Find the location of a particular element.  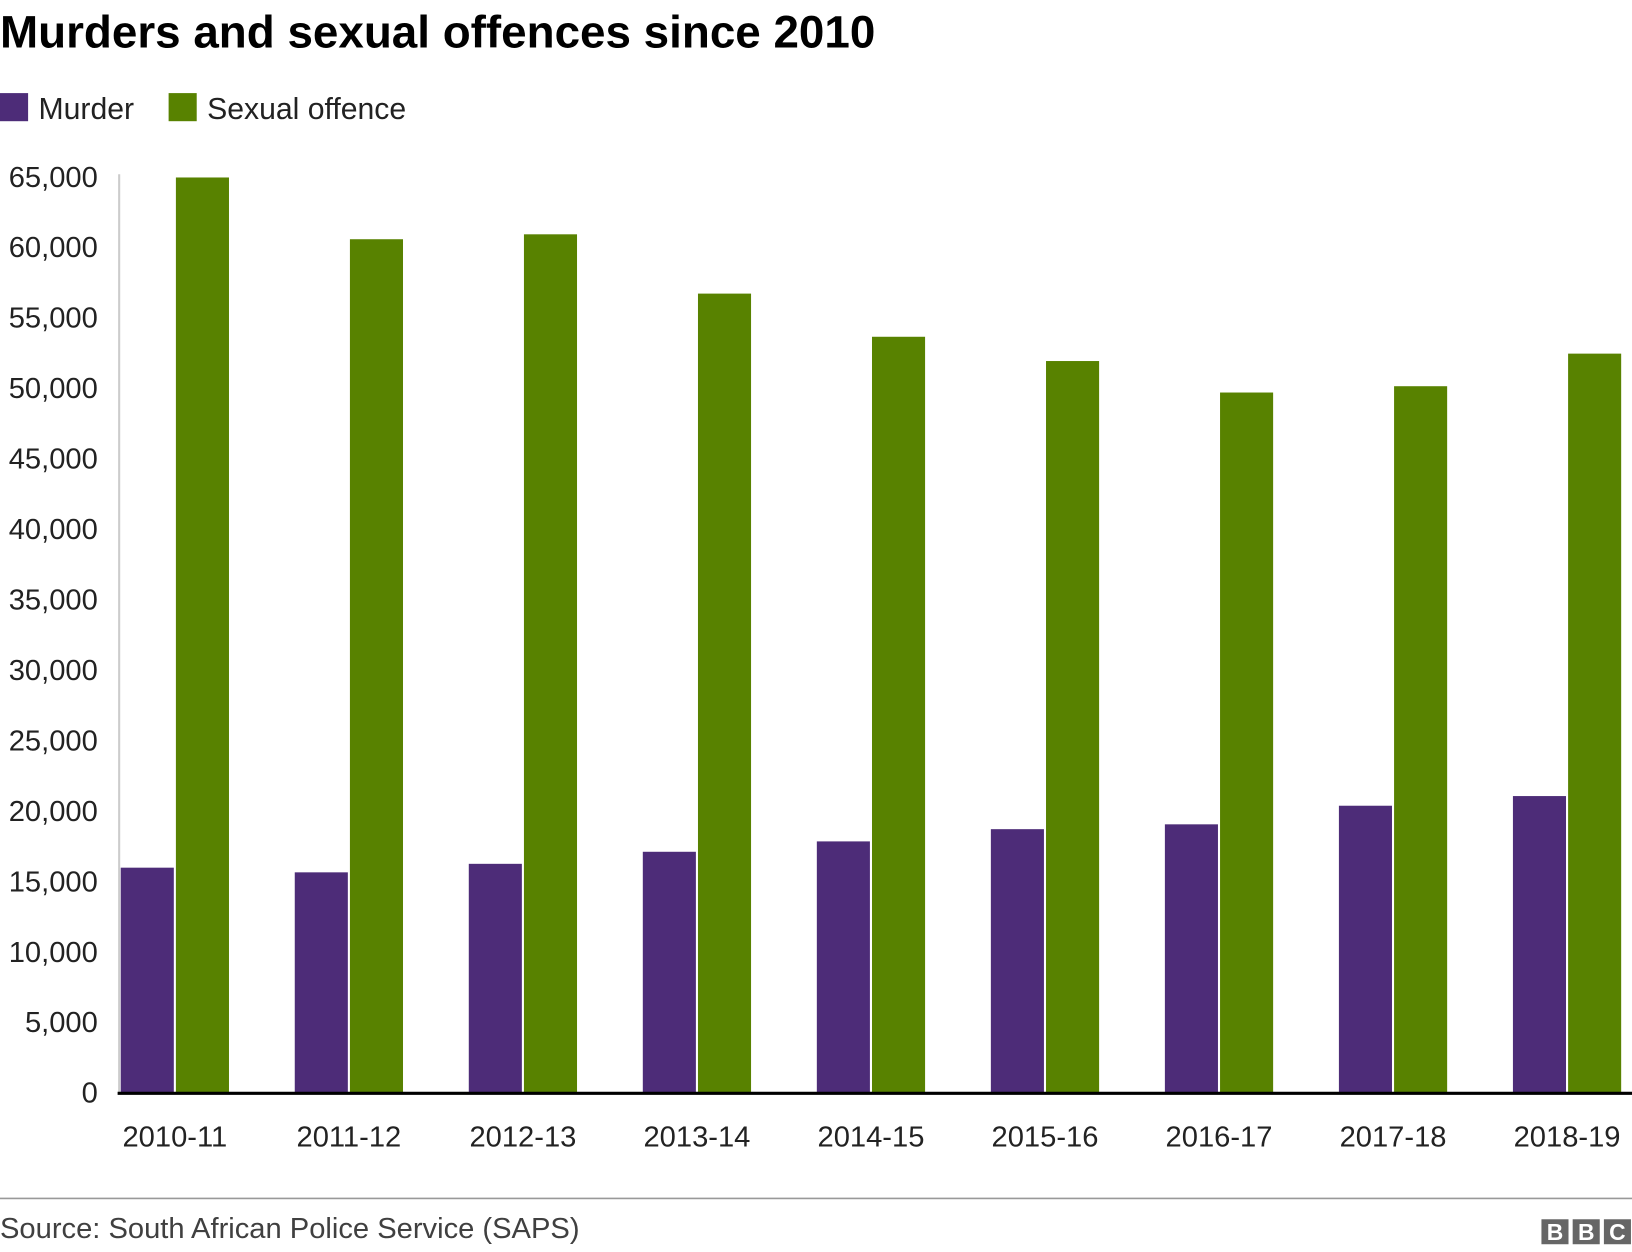

y-tick-label: 65,000 is located at coordinates (53, 178).